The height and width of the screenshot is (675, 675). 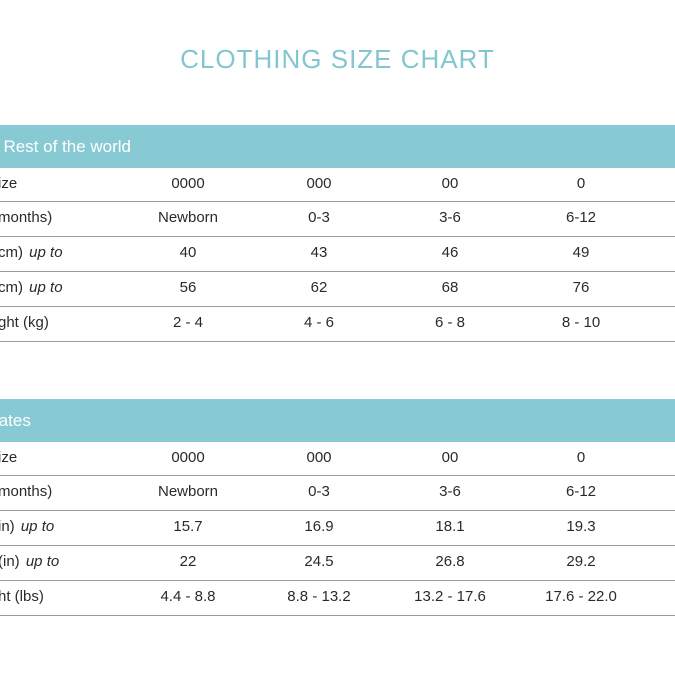 What do you see at coordinates (66, 146) in the screenshot?
I see `section-header-label: / Rest of the world` at bounding box center [66, 146].